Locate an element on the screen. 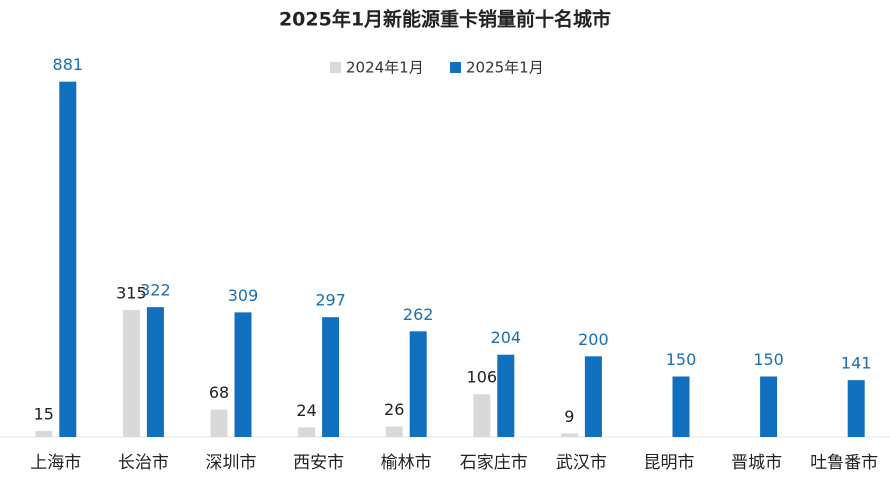 Image resolution: width=890 pixels, height=488 pixels. value-label: 106 is located at coordinates (482, 377).